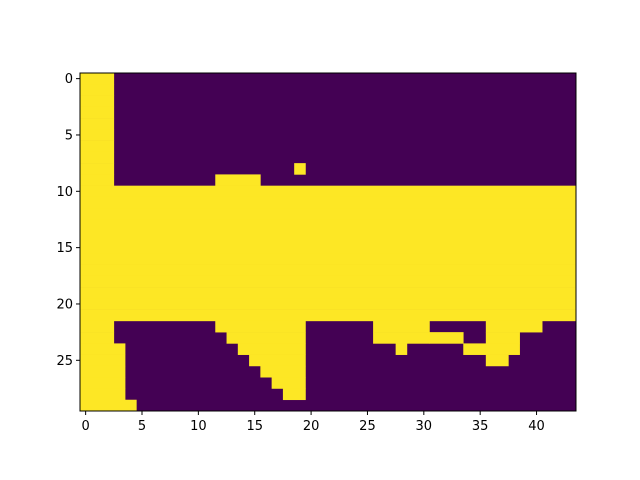  Describe the element at coordinates (68, 220) in the screenshot. I see `y-axis: 0 5 10 15 20 25` at that location.